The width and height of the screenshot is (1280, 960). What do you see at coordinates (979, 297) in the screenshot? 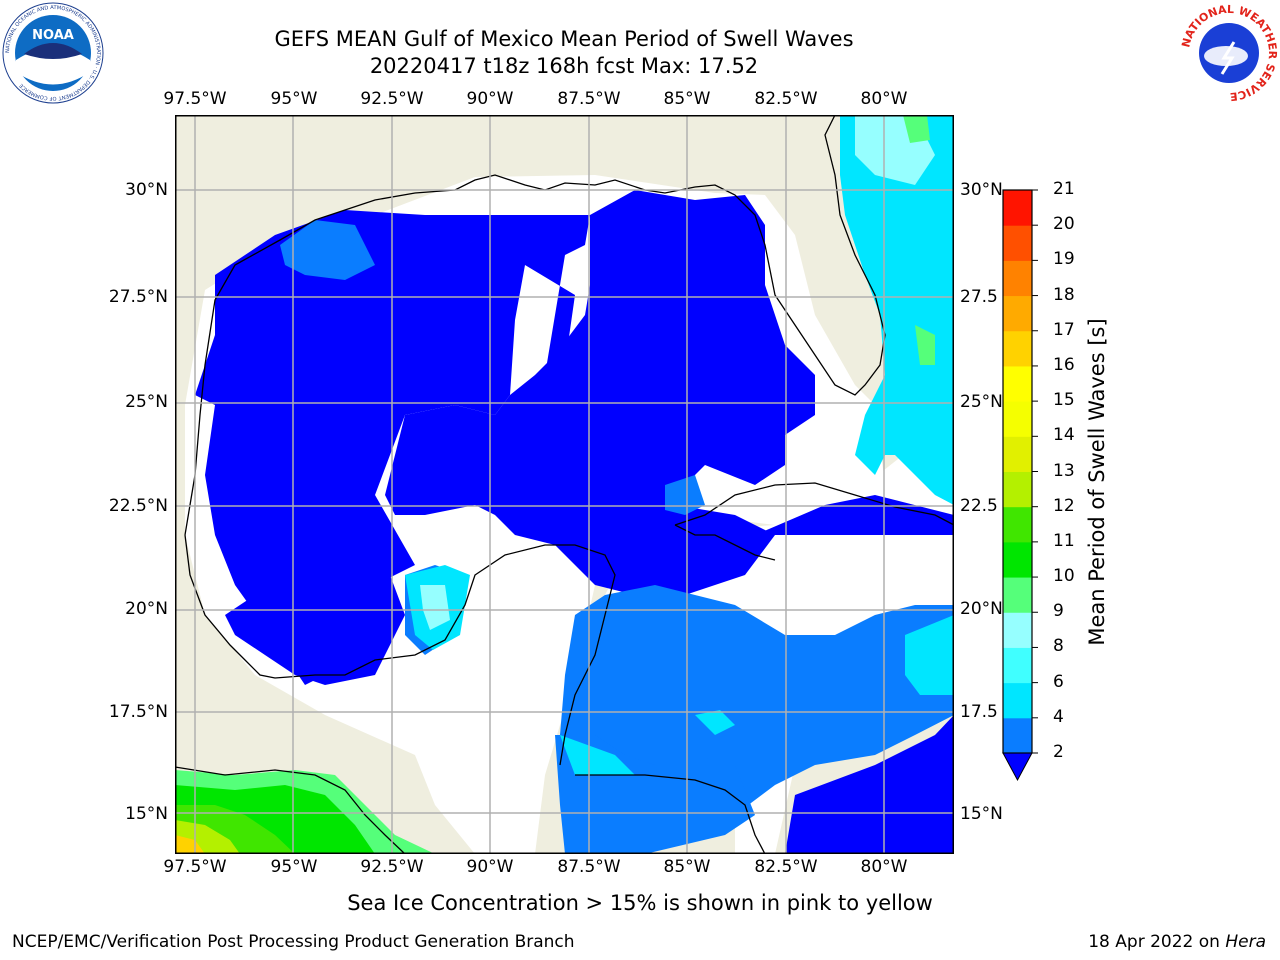
I see `lat-label: 27.5` at bounding box center [979, 297].